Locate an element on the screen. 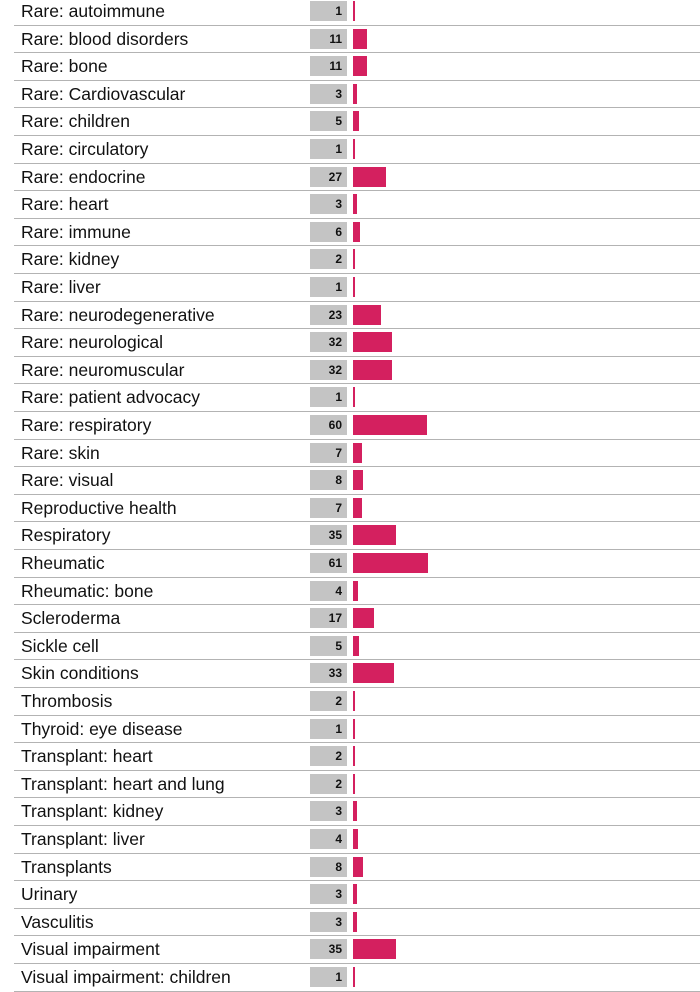 This screenshot has height=992, width=700. category-label: Transplant: liver is located at coordinates (83, 839).